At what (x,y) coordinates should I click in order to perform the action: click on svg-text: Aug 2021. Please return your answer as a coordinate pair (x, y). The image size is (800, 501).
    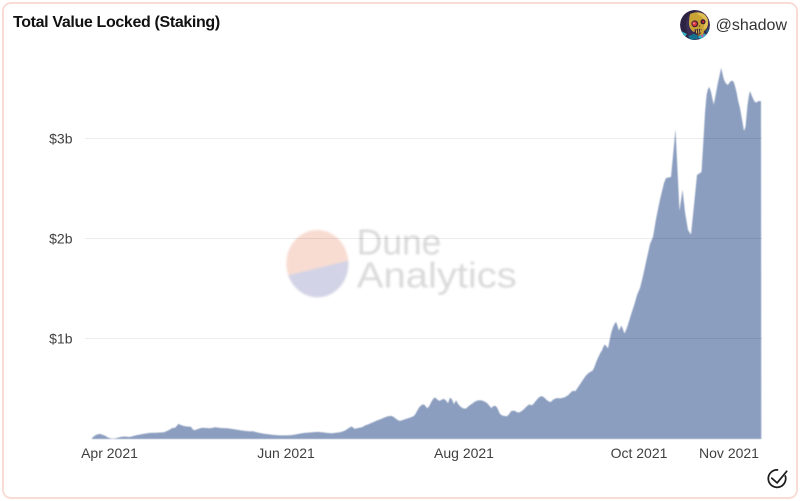
    Looking at the image, I should click on (464, 453).